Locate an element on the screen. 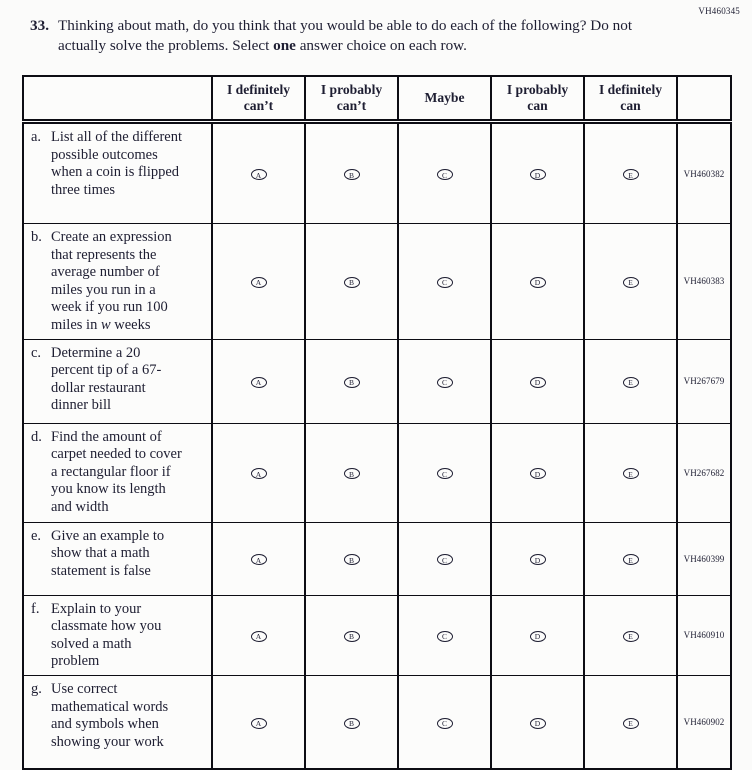 This screenshot has height=770, width=752. answer-bubble-d-E: E is located at coordinates (630, 474).